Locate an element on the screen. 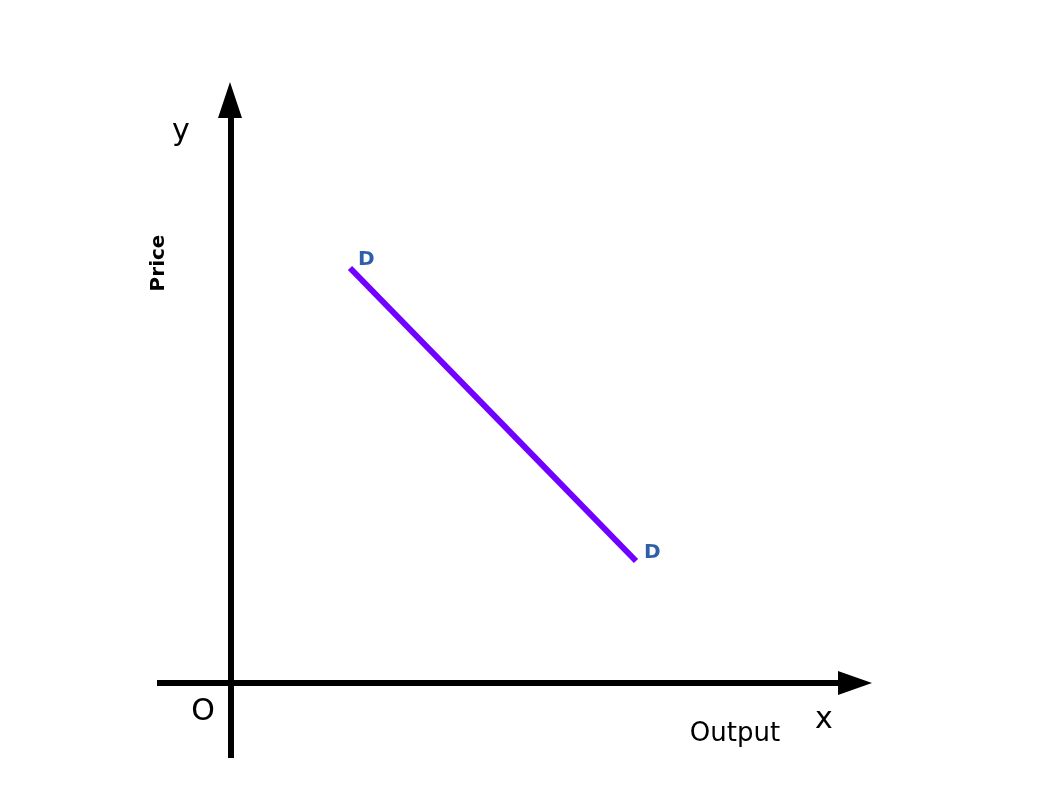  x-axis-title: Output is located at coordinates (735, 732).